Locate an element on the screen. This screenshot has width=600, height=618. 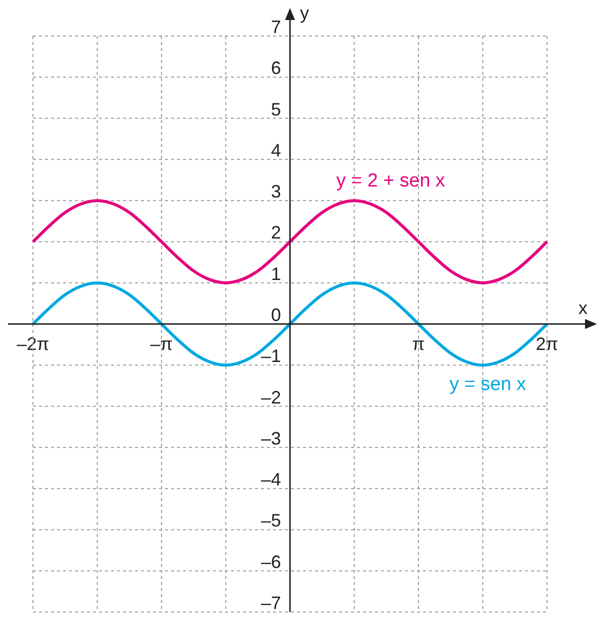
x-tick-label: –π is located at coordinates (161, 344).